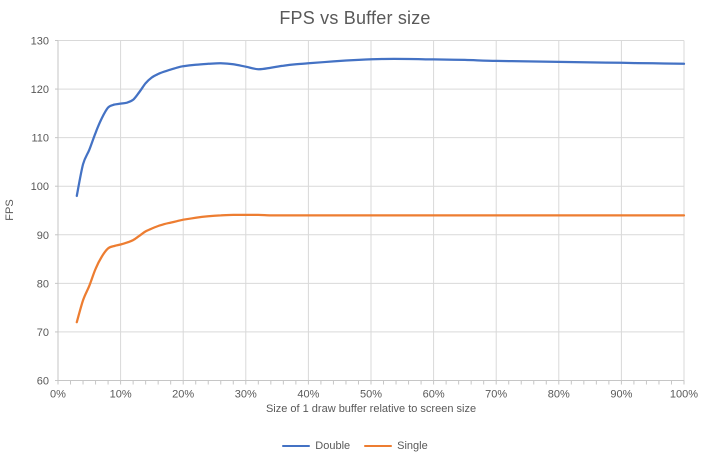  What do you see at coordinates (43, 284) in the screenshot?
I see `y-tick-label: 80` at bounding box center [43, 284].